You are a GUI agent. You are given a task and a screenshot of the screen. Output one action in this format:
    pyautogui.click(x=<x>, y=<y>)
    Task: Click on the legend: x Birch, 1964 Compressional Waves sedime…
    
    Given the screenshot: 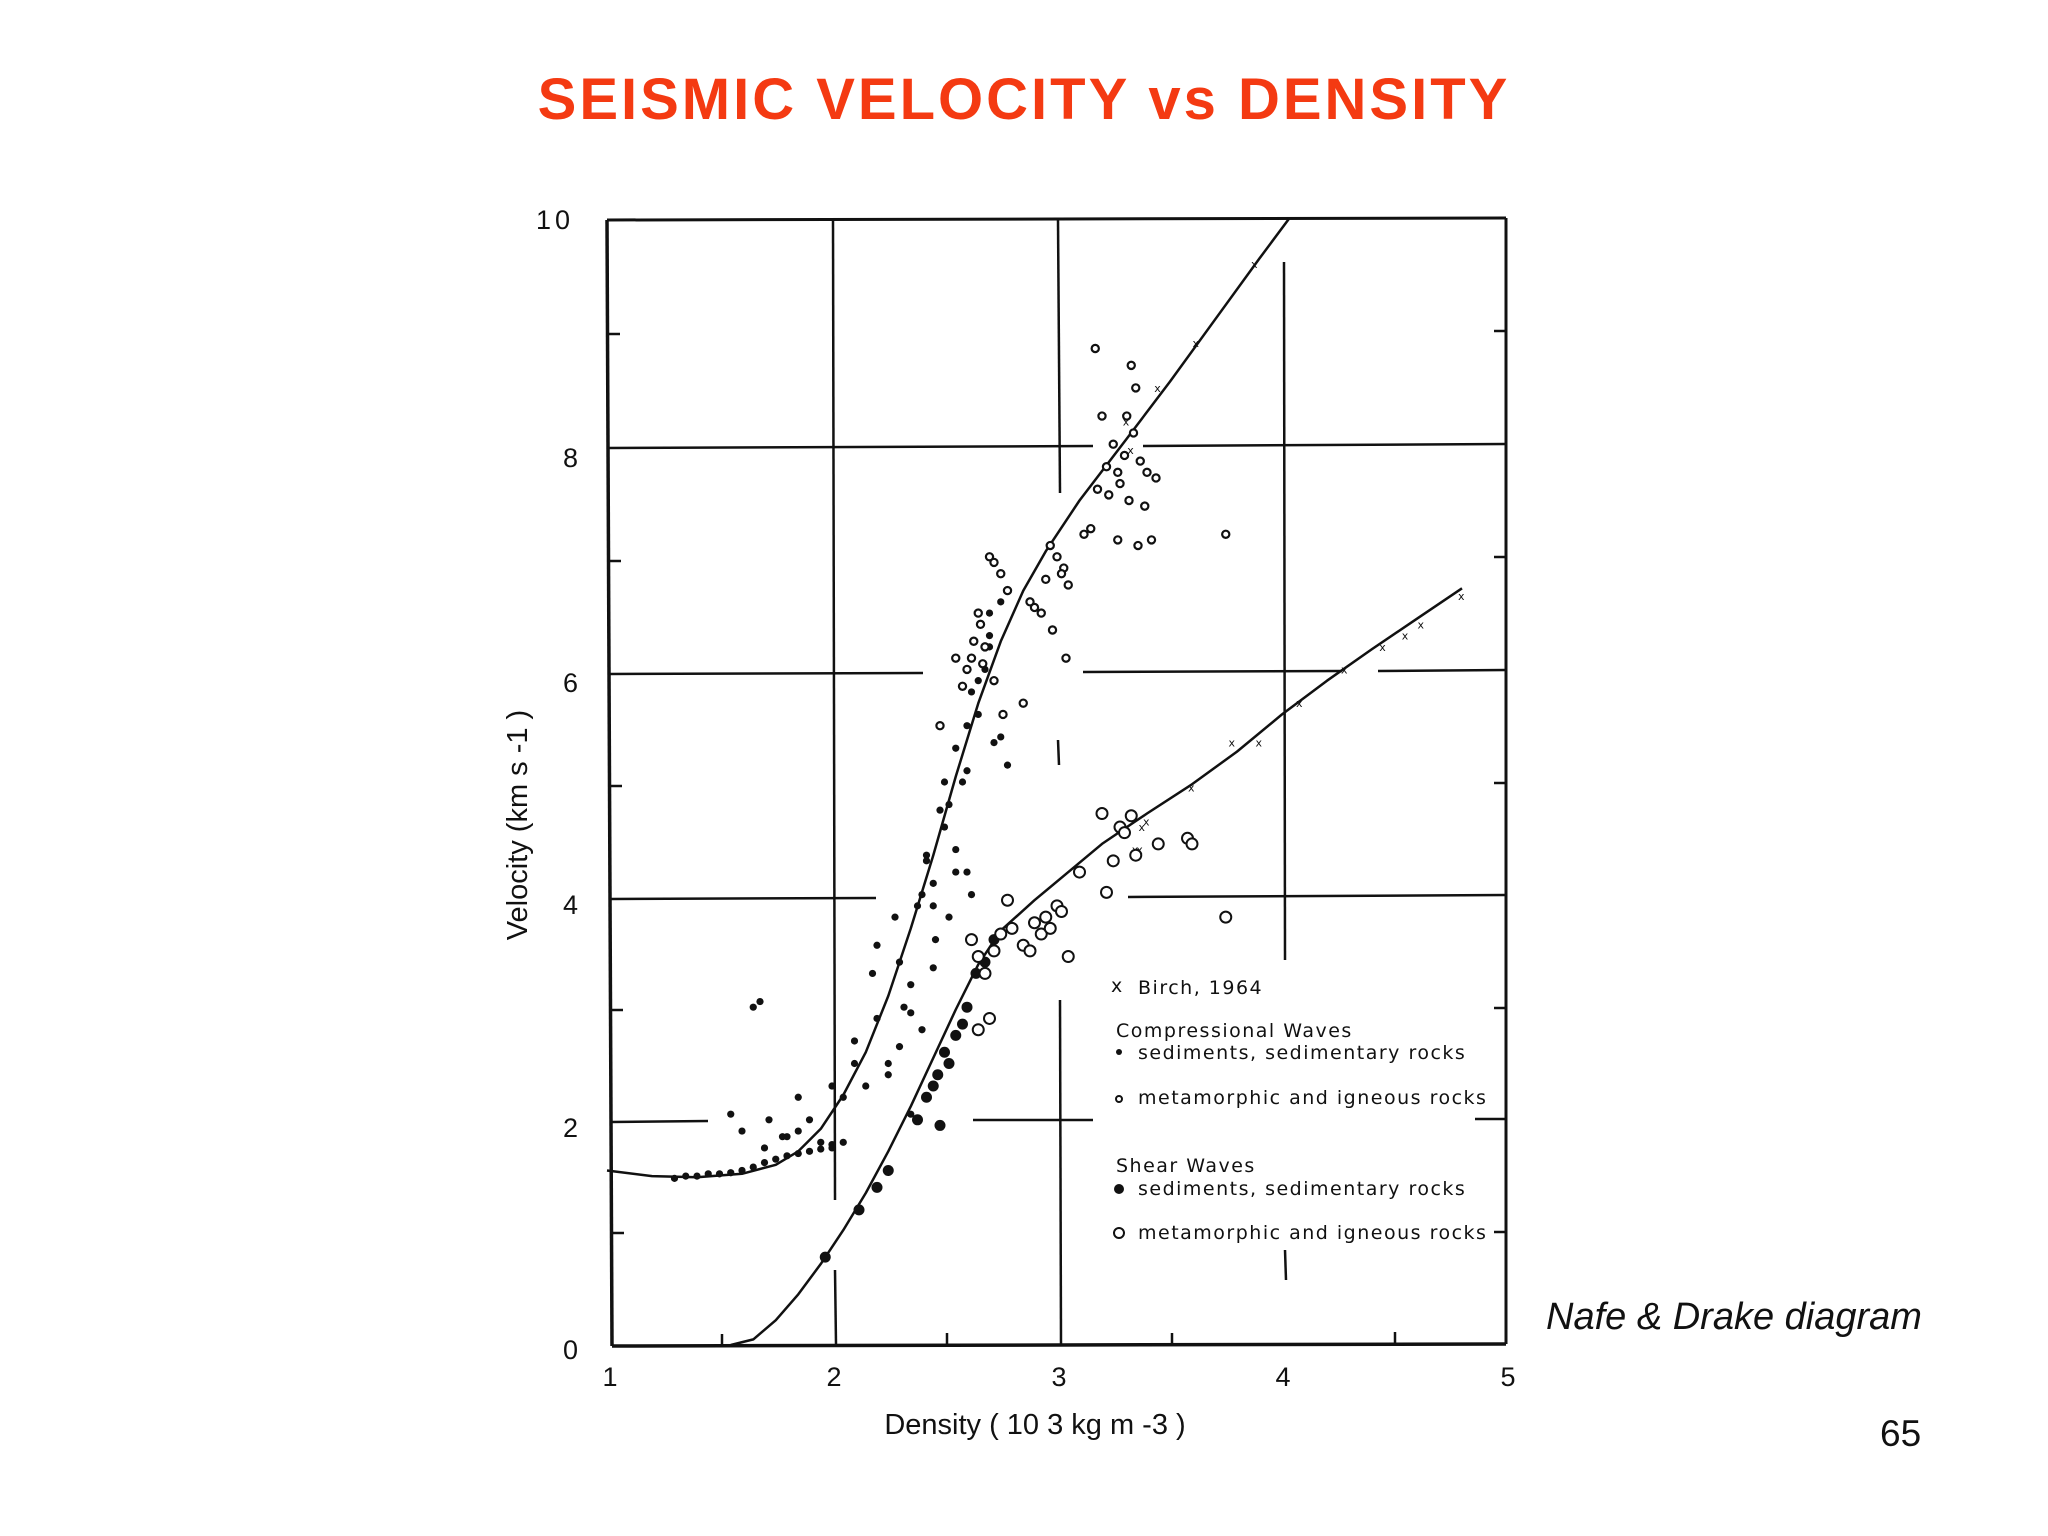 What is the action you would take?
    pyautogui.click(x=1298, y=1109)
    